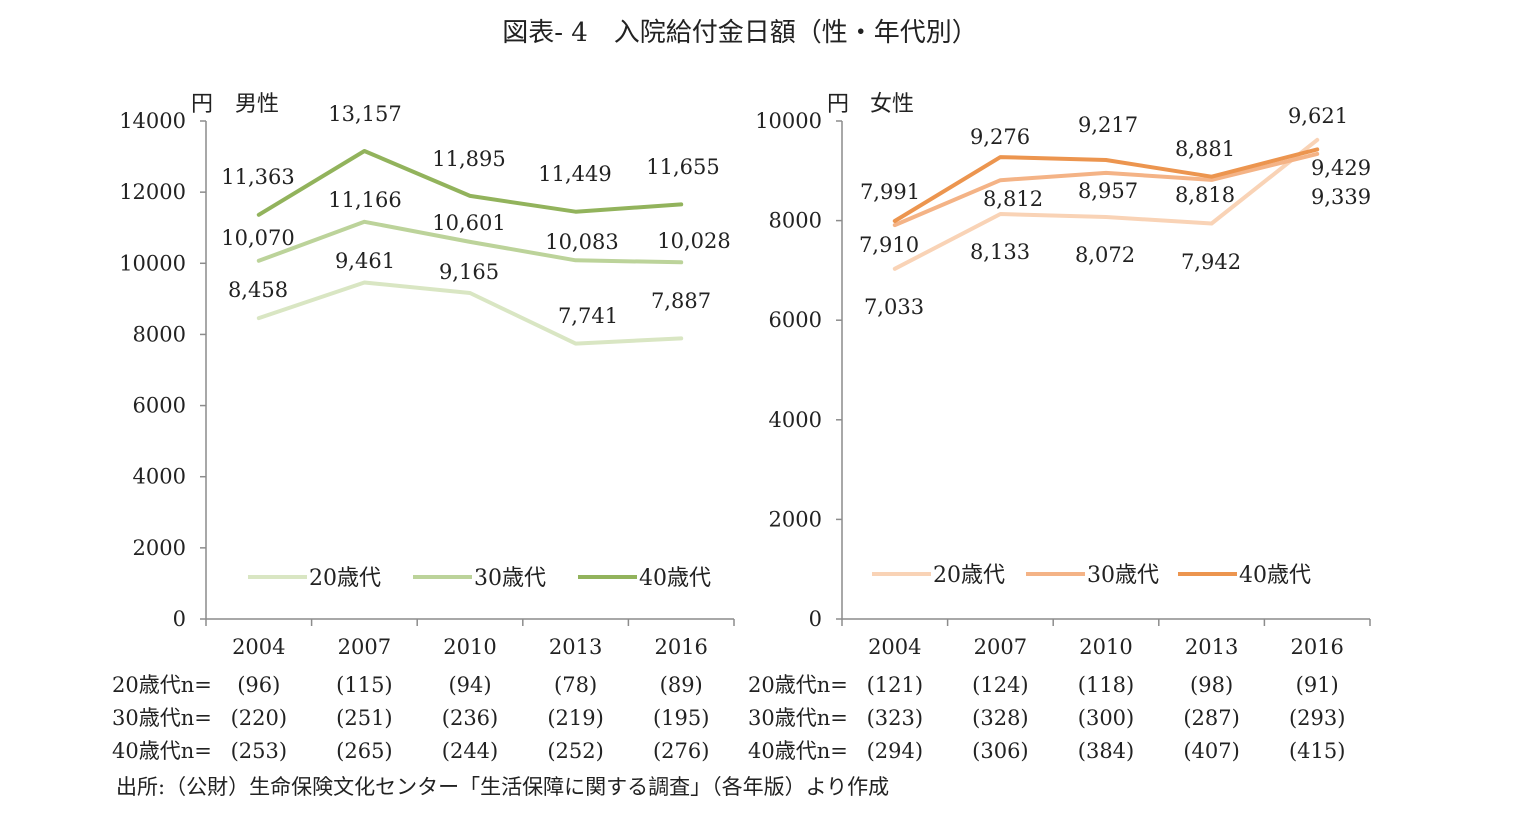 Image resolution: width=1534 pixels, height=819 pixels. What do you see at coordinates (364, 685) in the screenshot?
I see `sample-size-value: (115)` at bounding box center [364, 685].